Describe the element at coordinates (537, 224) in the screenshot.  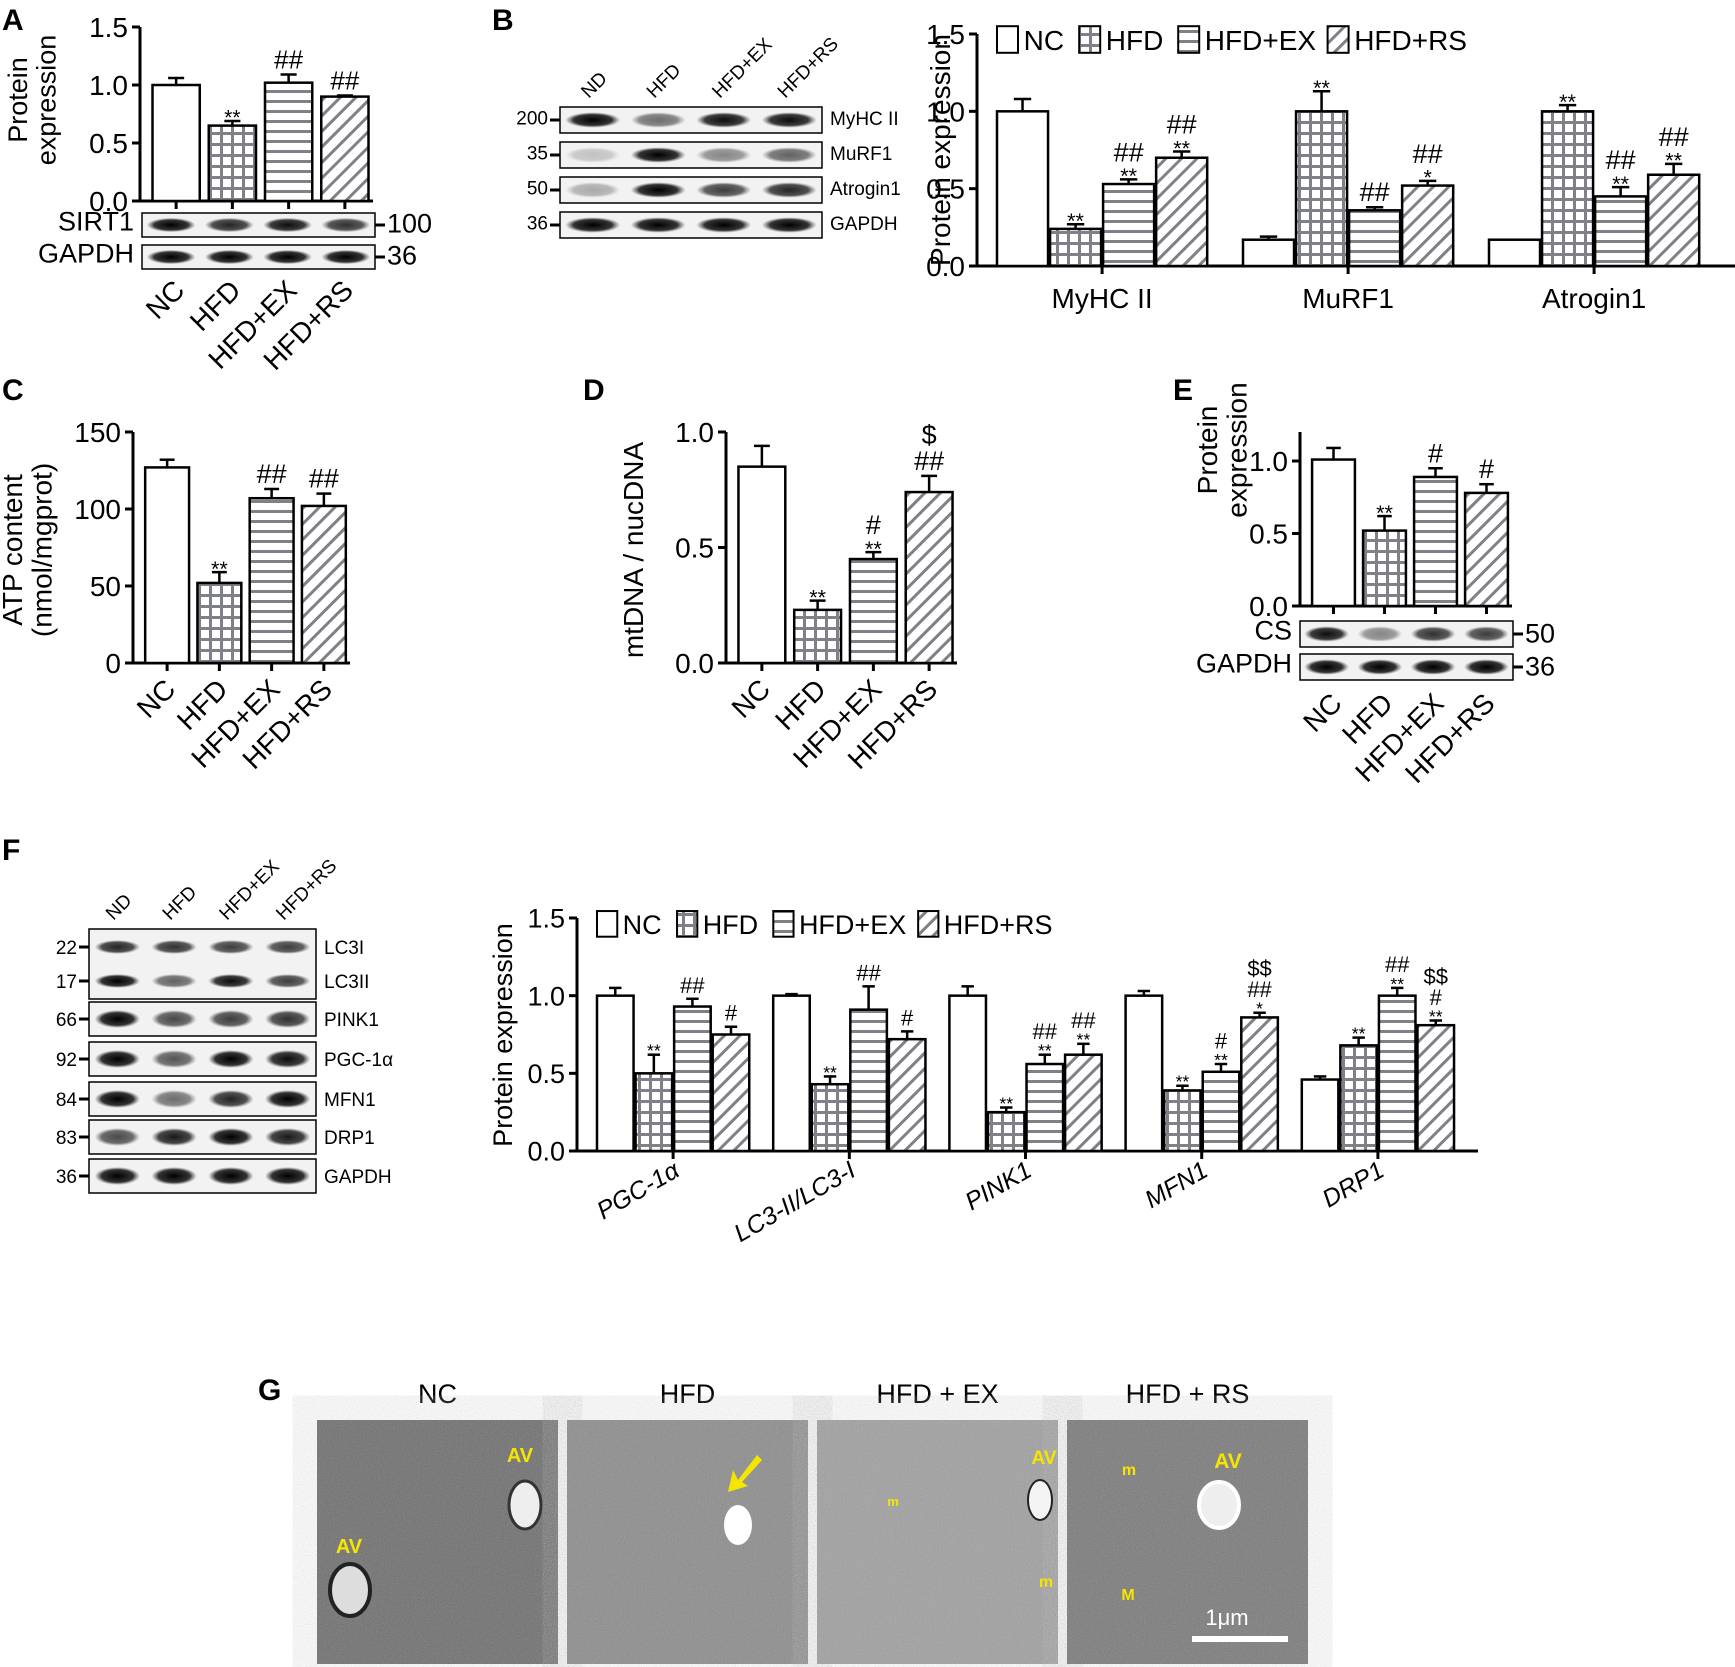
I see `blot-kda-label: 36` at that location.